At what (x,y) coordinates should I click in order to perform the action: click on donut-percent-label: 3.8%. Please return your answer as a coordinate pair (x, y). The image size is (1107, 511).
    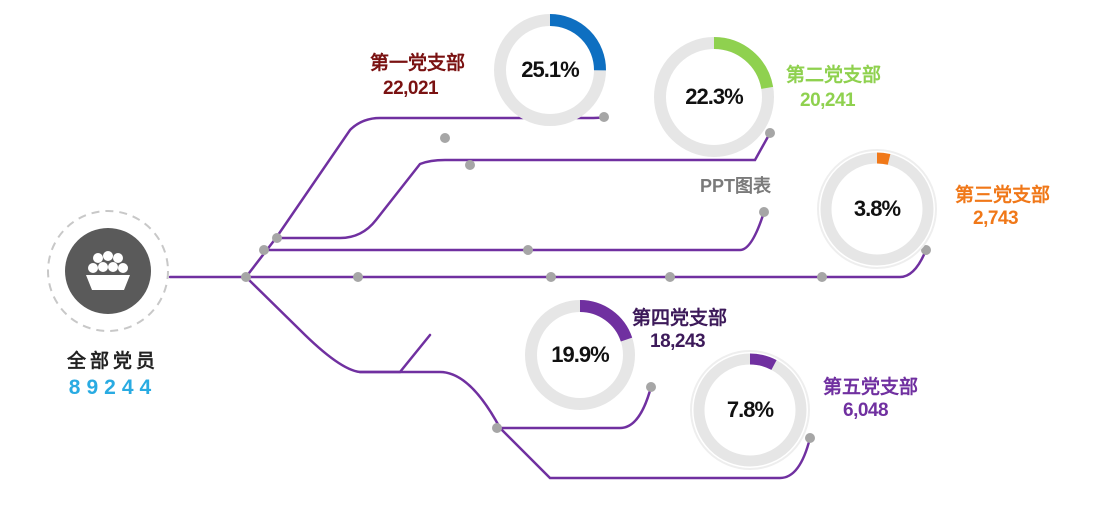
    Looking at the image, I should click on (877, 208).